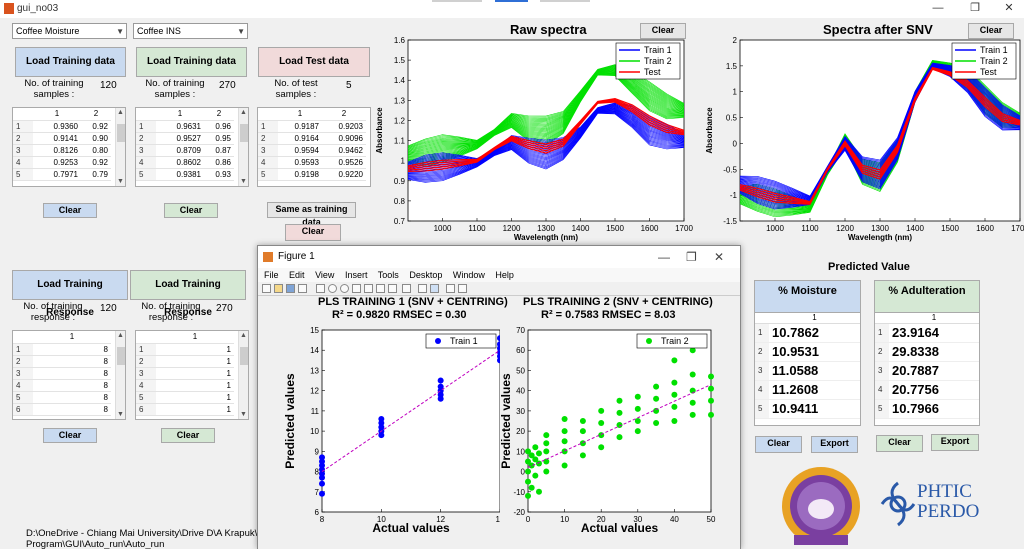  I want to click on clear-adulteration-button: Clear, so click(899, 443).